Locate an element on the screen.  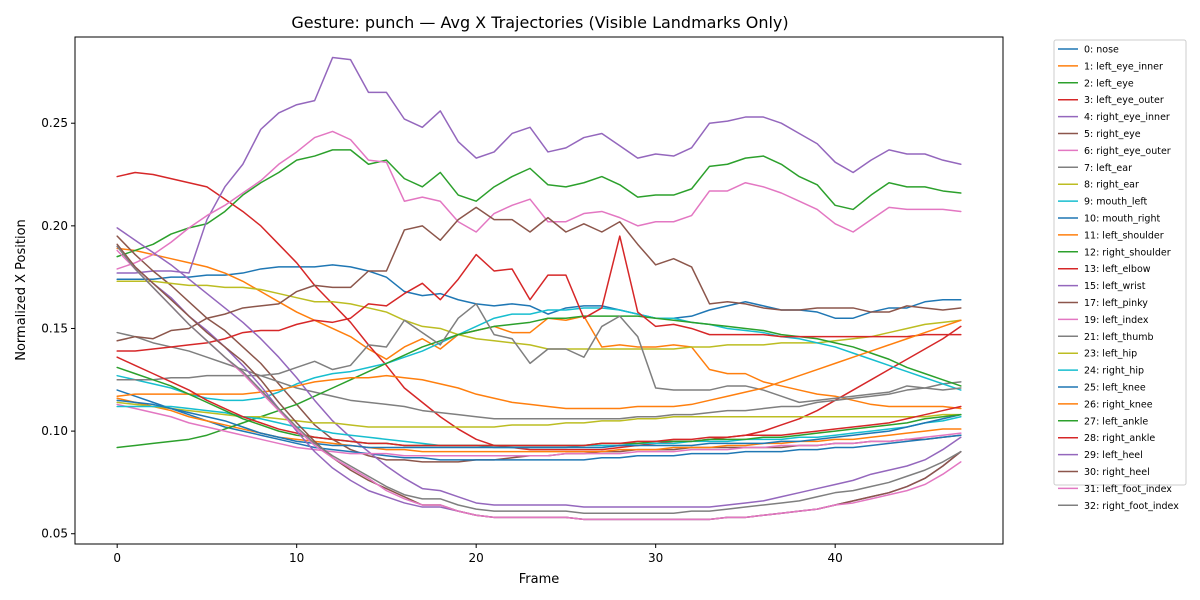
y-tick-label-1: 0.10 is located at coordinates (54, 431).